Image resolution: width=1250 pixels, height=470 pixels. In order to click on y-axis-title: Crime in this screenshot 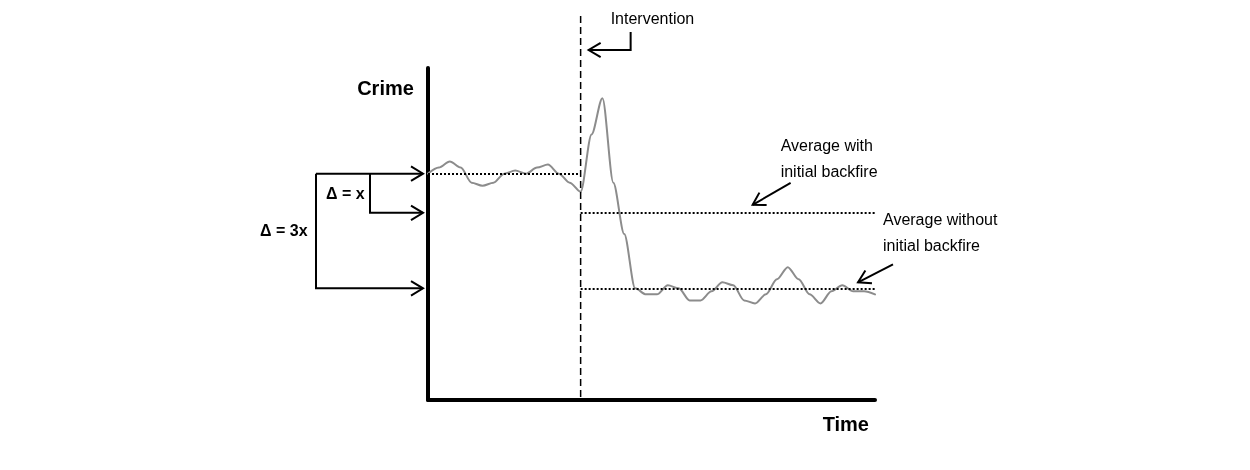, I will do `click(385, 88)`.